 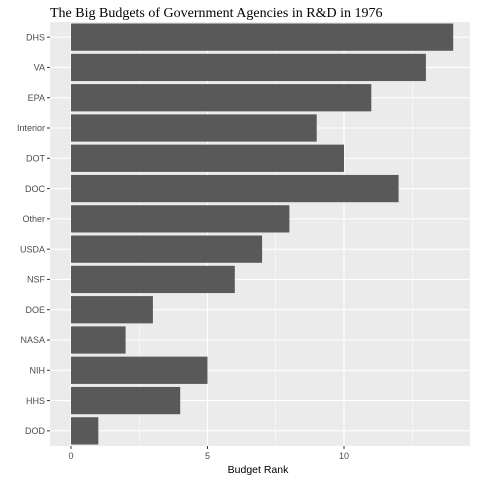 What do you see at coordinates (344, 456) in the screenshot?
I see `x-tick-label: 10` at bounding box center [344, 456].